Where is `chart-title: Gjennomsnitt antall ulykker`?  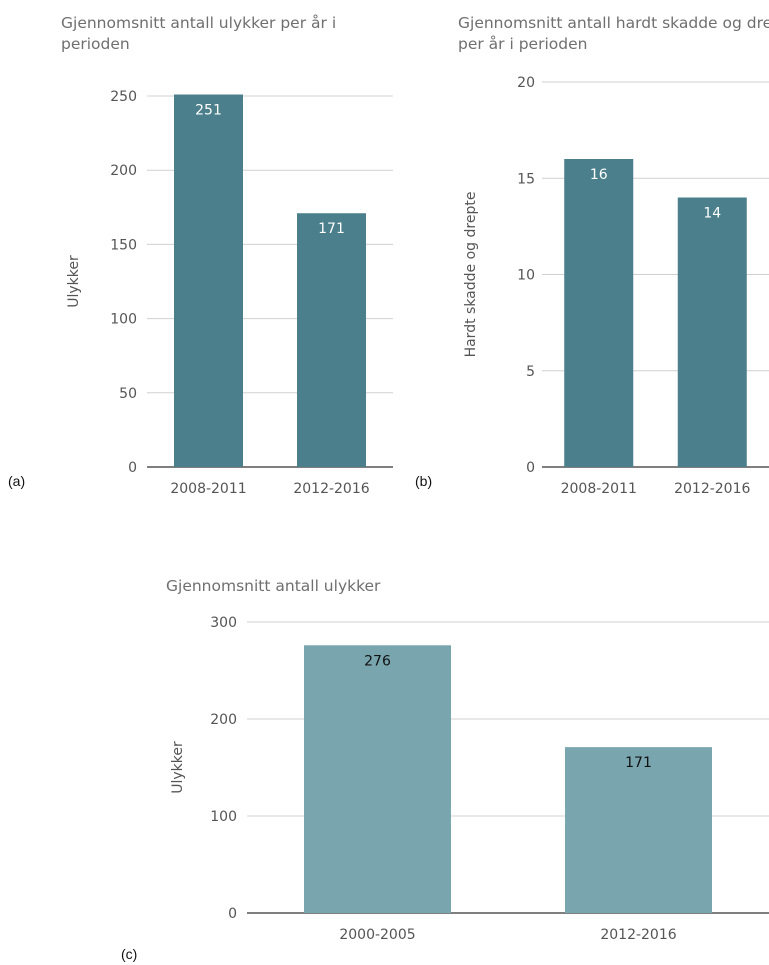 chart-title: Gjennomsnitt antall ulykker is located at coordinates (273, 586).